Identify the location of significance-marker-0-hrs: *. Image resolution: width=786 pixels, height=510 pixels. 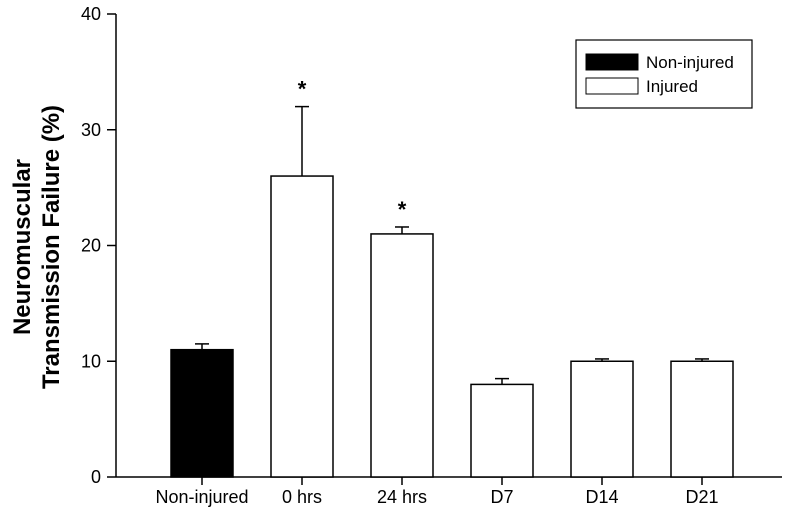
(302, 89).